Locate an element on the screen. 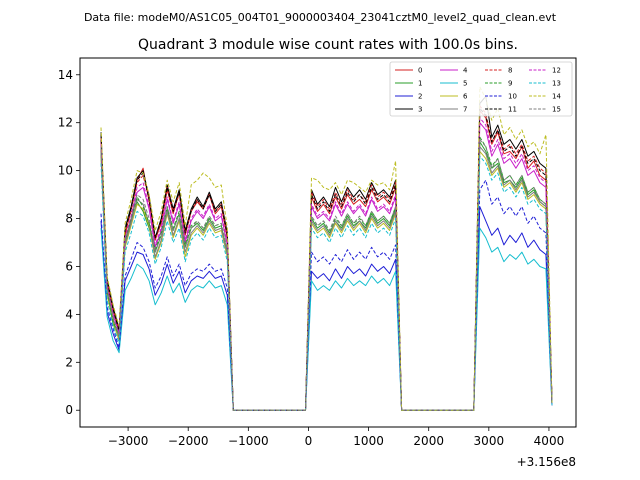 This screenshot has width=640, height=480. legend-label-15: 15 is located at coordinates (556, 110).